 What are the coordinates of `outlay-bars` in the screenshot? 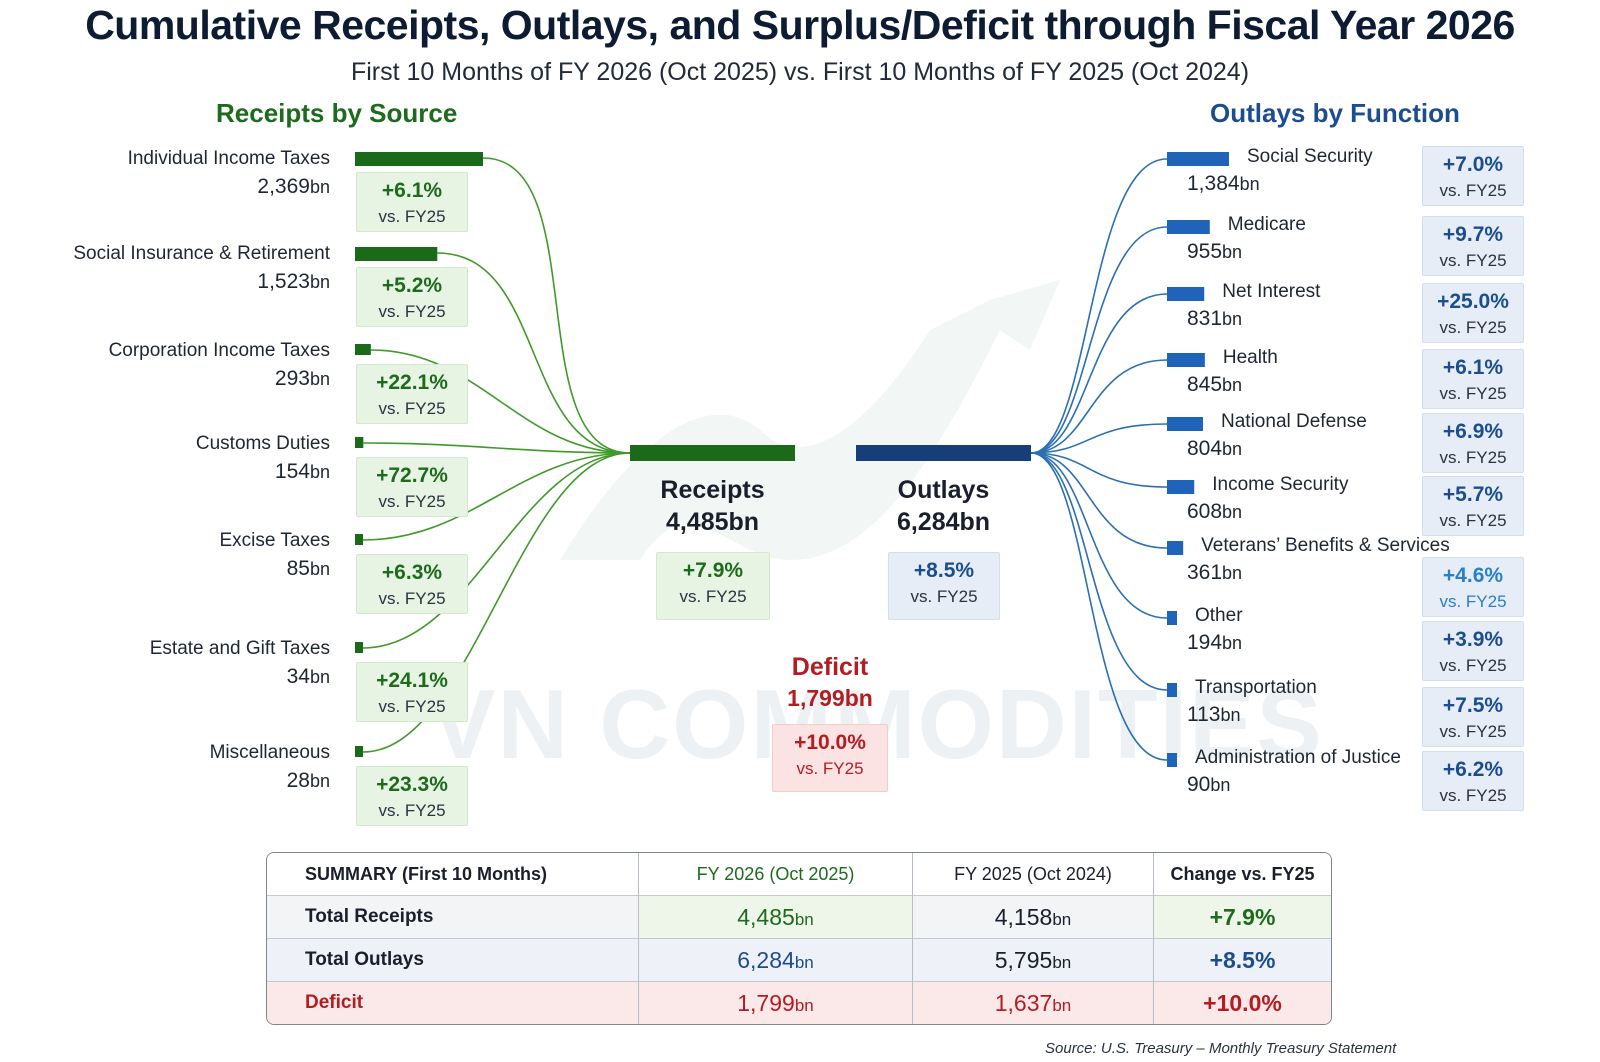 It's located at (1198, 459).